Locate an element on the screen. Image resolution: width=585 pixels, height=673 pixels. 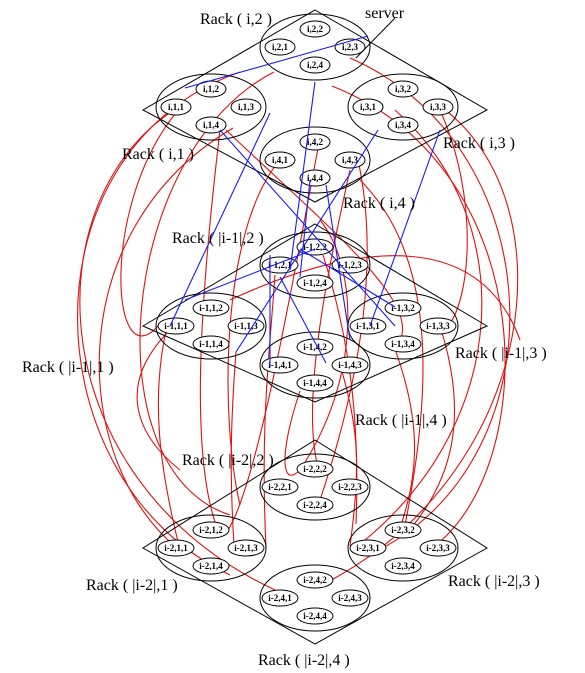
server-node: i-2,1,1 is located at coordinates (176, 548).